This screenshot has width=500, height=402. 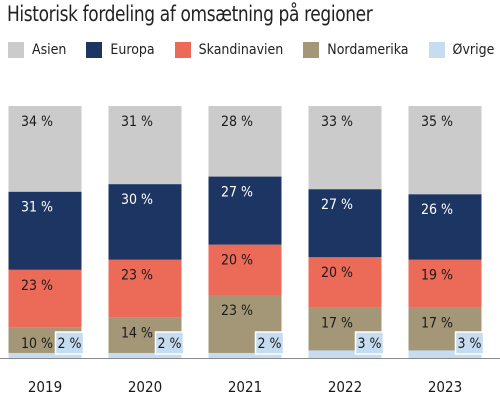 I want to click on callout-box-ovrige-2023, so click(x=469, y=343).